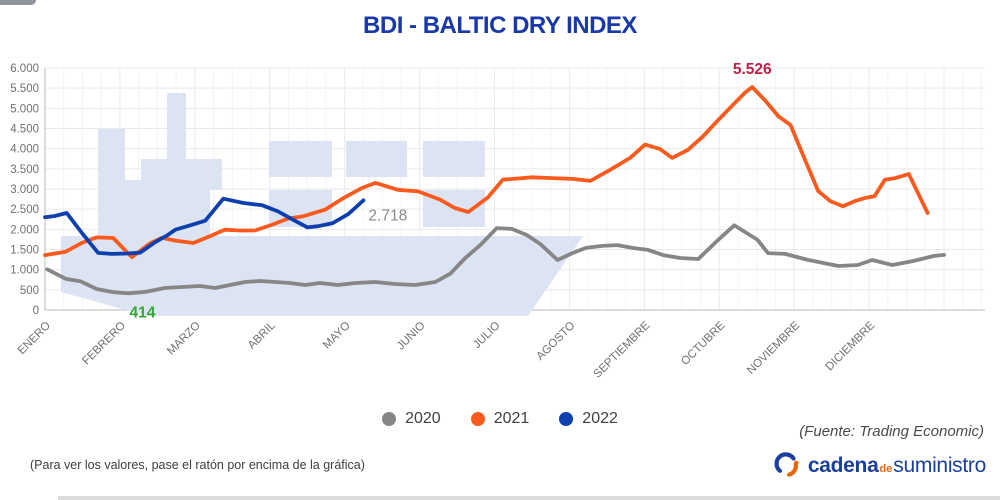 This screenshot has height=500, width=1000. I want to click on x-axis-label-junio: JUNIO, so click(411, 336).